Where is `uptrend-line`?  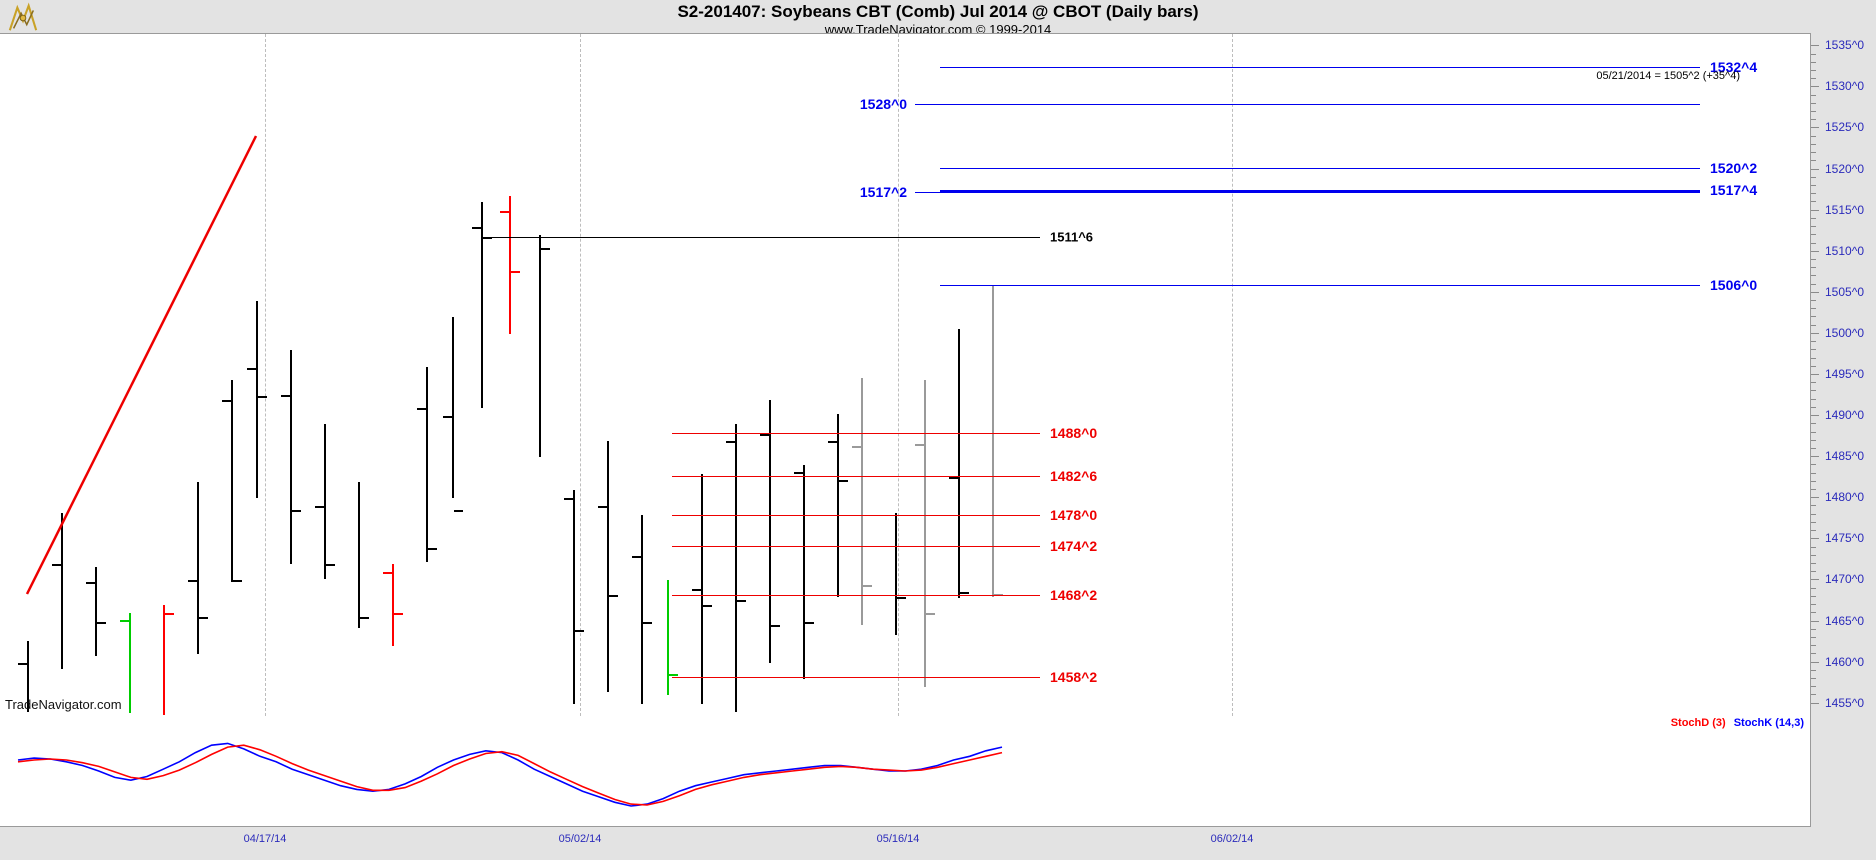
uptrend-line is located at coordinates (141, 365).